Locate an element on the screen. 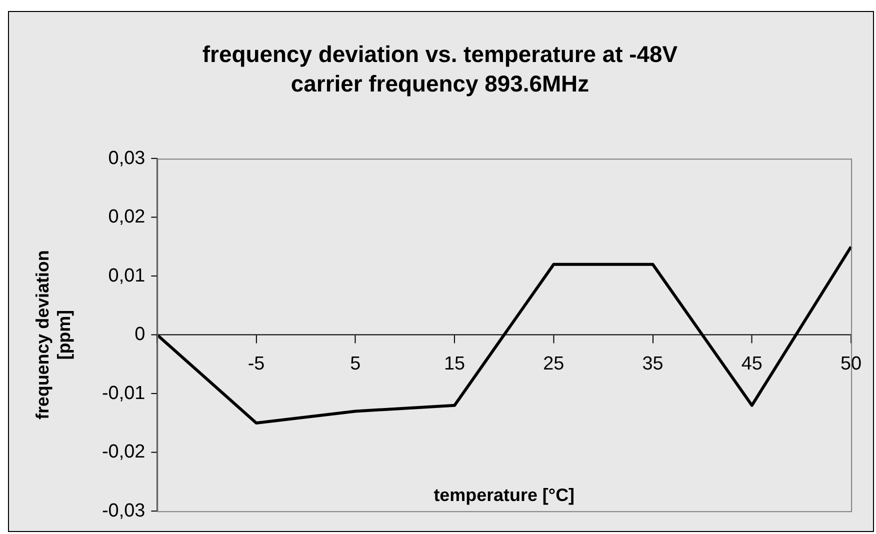 This screenshot has height=534, width=876. y-tick-label: 0,03 is located at coordinates (127, 158).